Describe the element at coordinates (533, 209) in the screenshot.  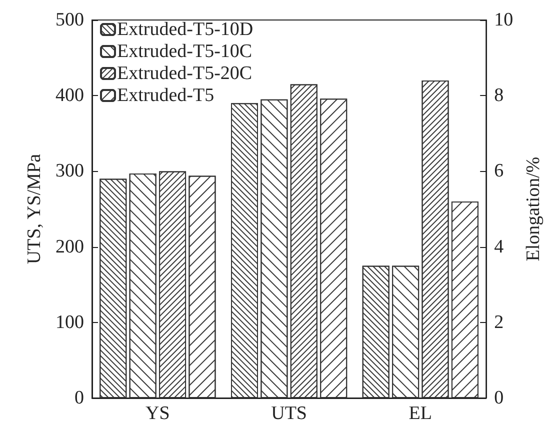
I see `y2-axis-title: Elongation/%` at that location.